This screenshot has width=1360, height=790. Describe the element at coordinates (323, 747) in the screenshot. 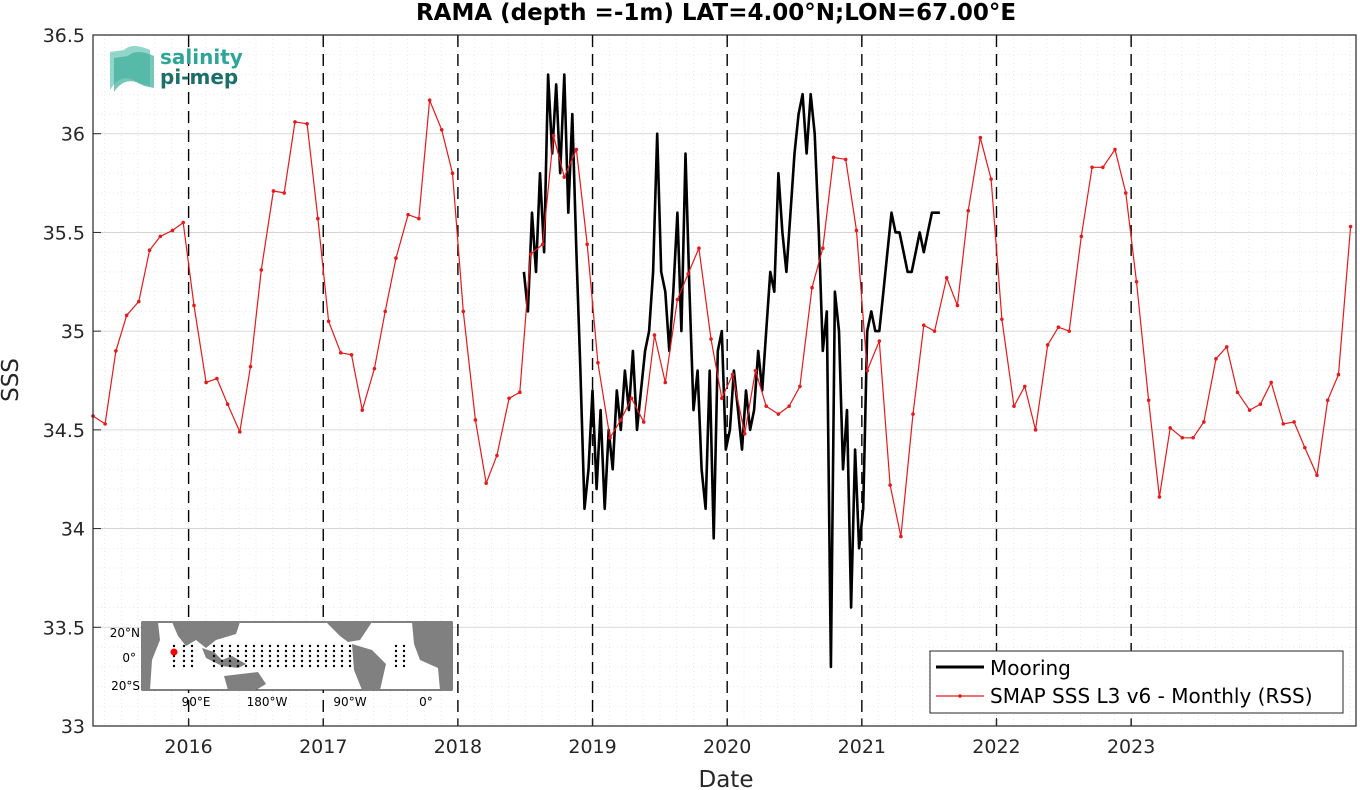

I see `x-tick-label: 2017` at that location.